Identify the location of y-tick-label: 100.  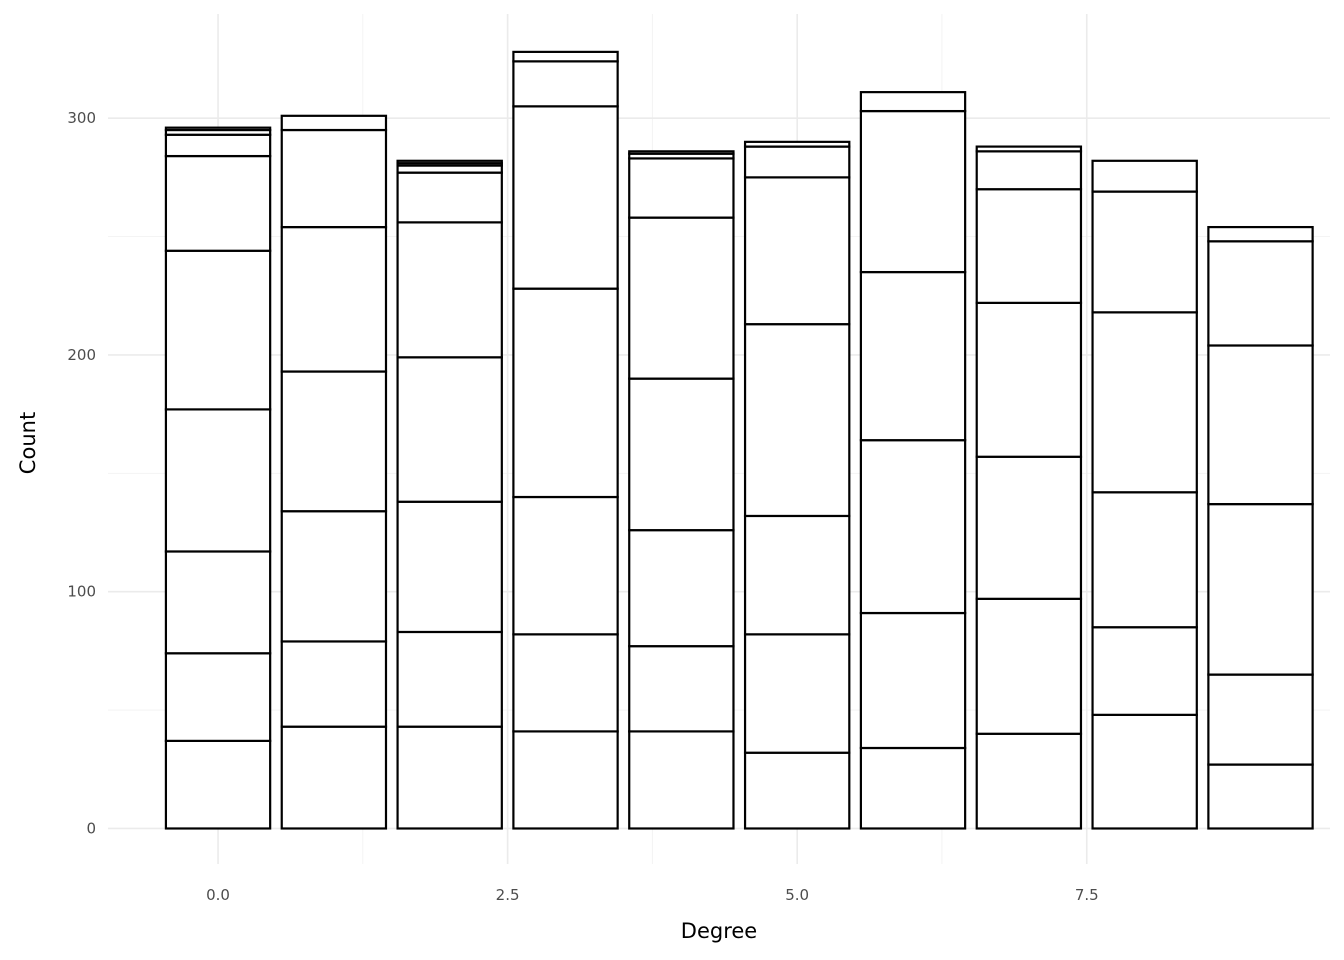
(81, 592).